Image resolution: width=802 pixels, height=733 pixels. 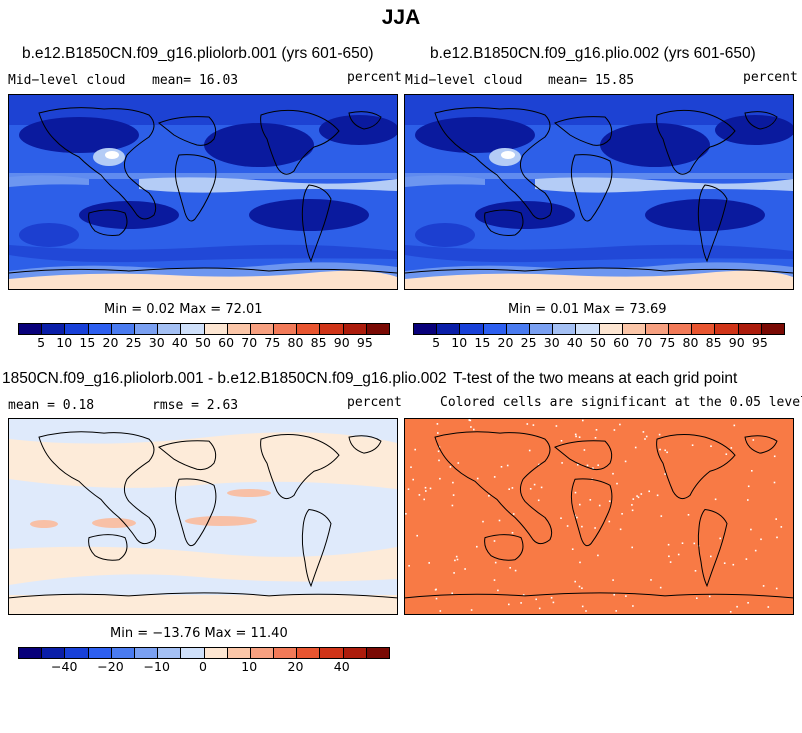 I want to click on panel1-minmax: Min = 0.02 Max = 72.01, so click(x=183, y=309).